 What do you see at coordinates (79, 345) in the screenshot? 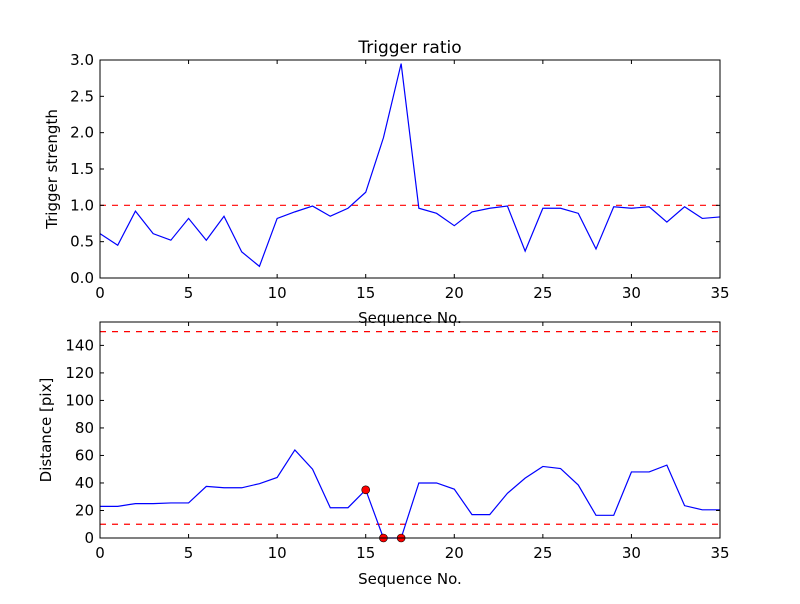
I see `y-tick-label: 140` at bounding box center [79, 345].